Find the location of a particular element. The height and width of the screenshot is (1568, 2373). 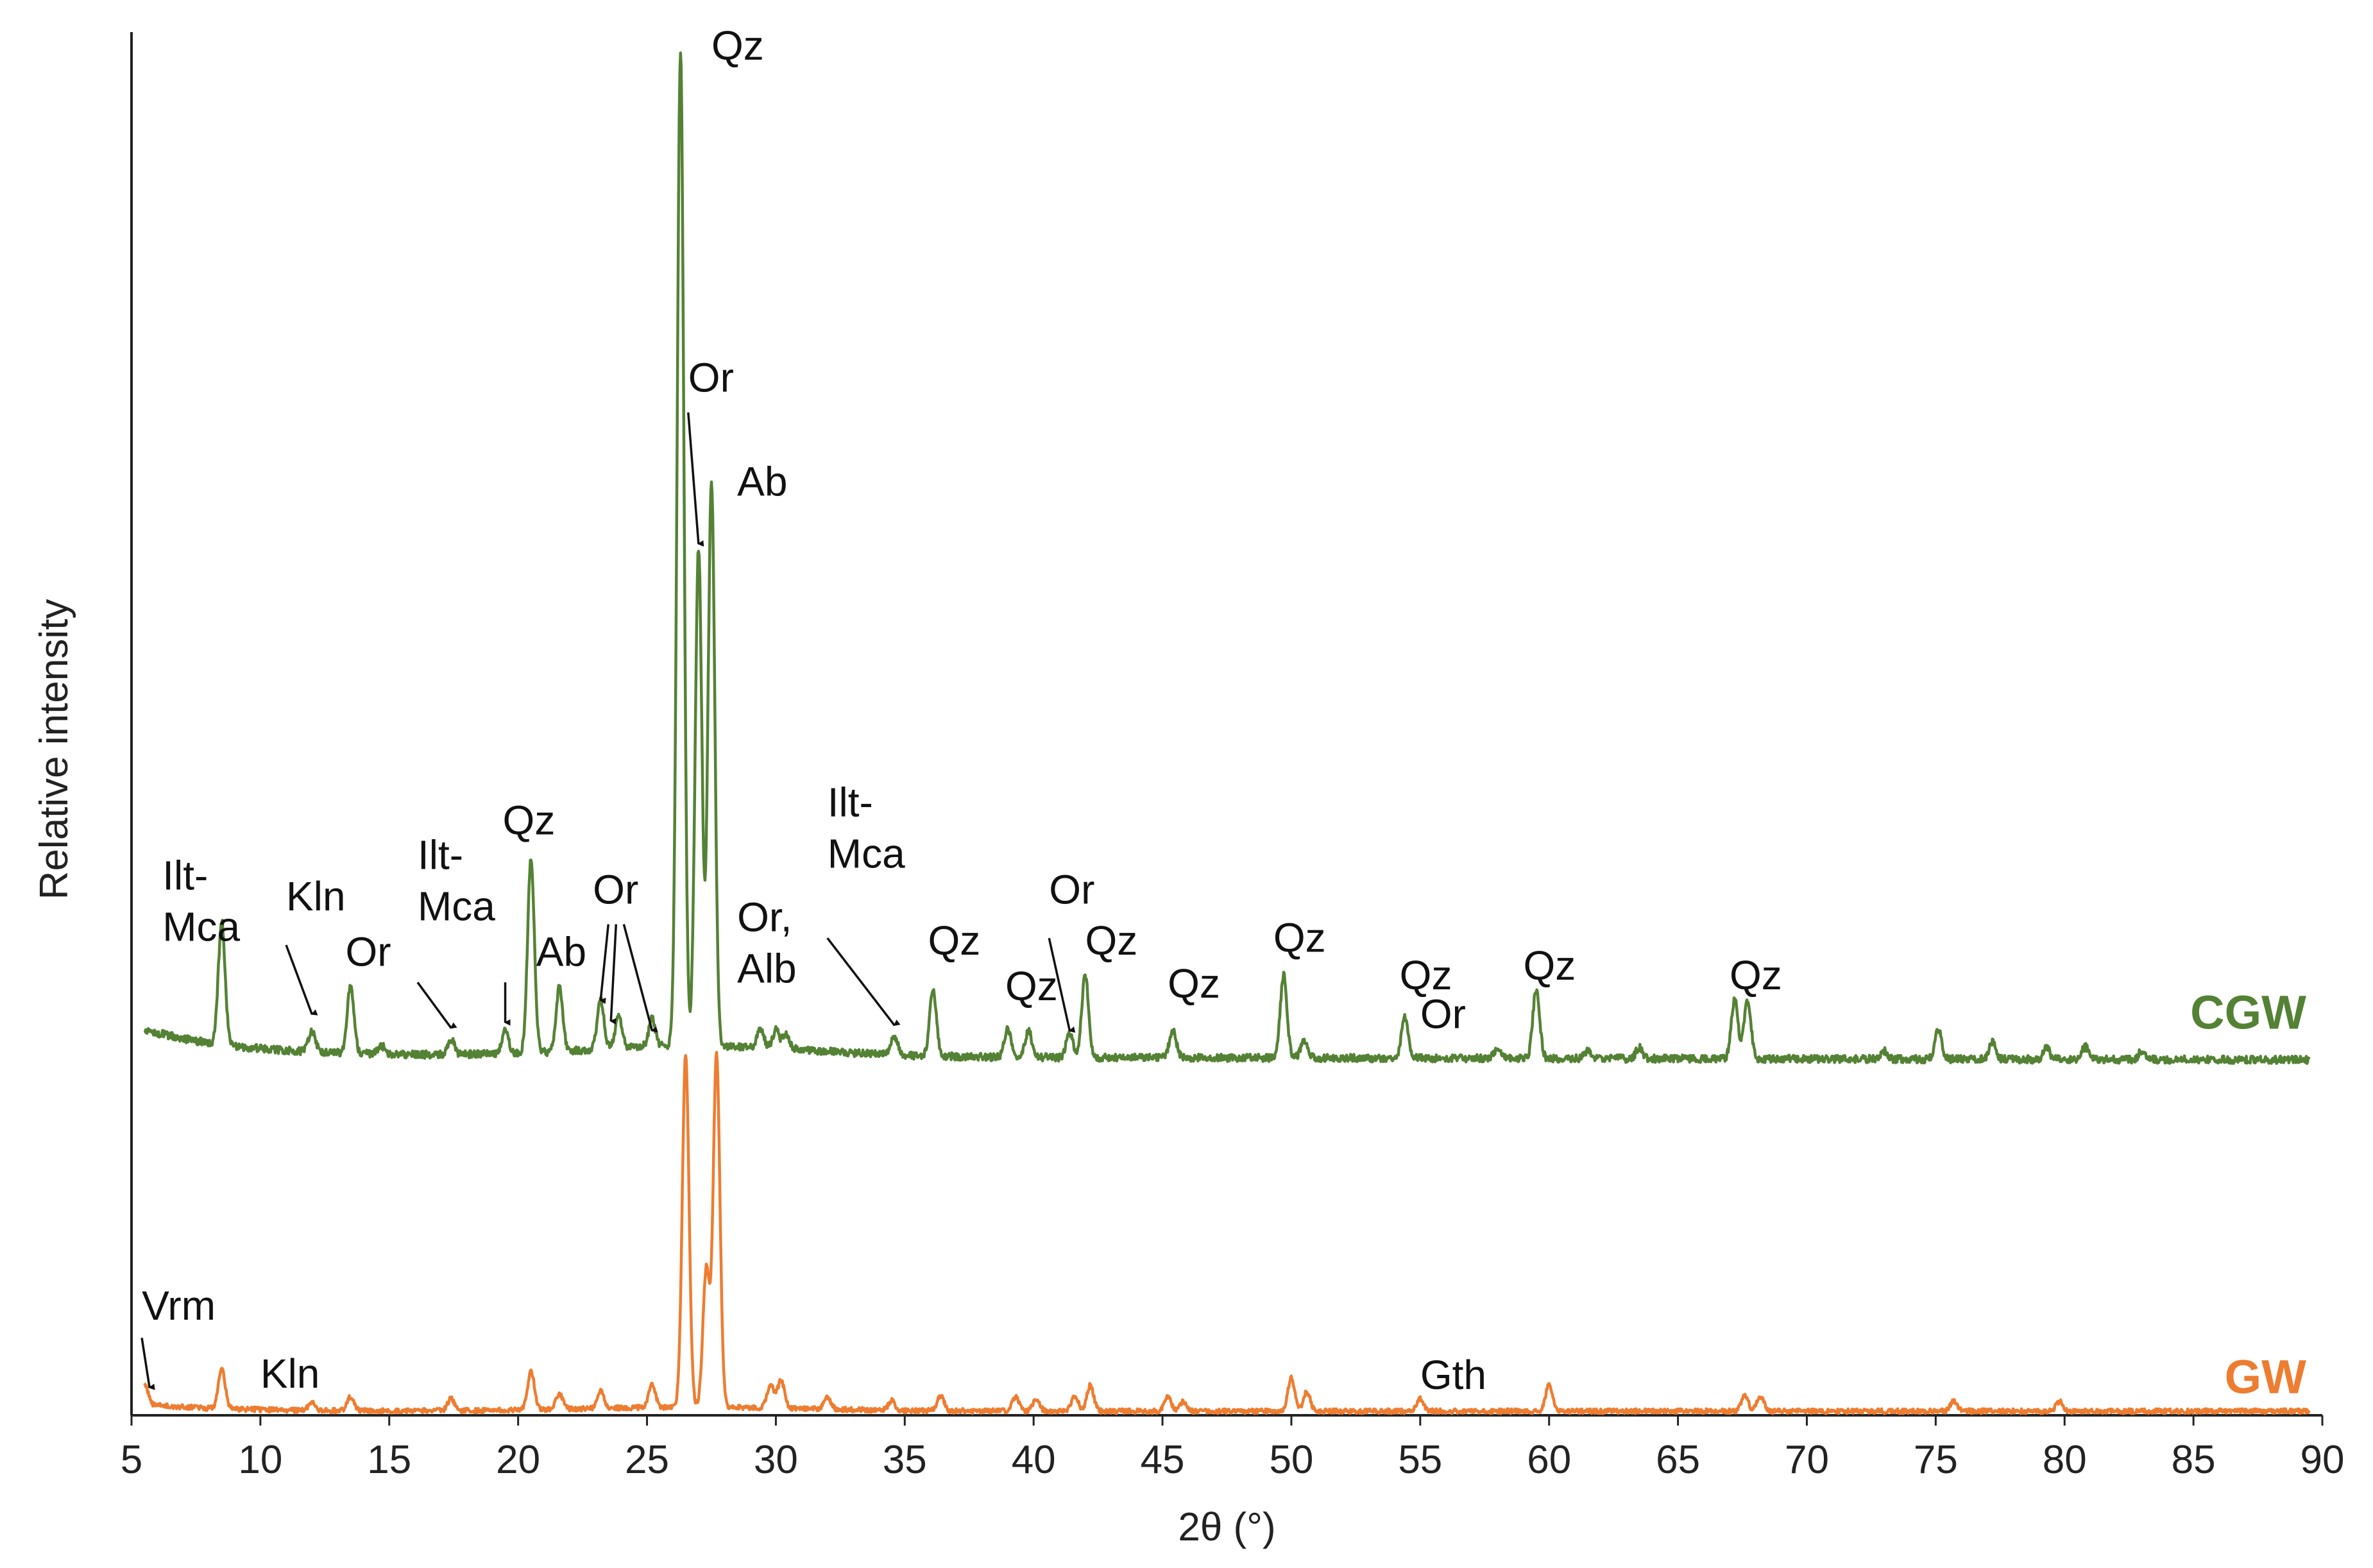

x-tick-label: 70 is located at coordinates (1807, 1460).